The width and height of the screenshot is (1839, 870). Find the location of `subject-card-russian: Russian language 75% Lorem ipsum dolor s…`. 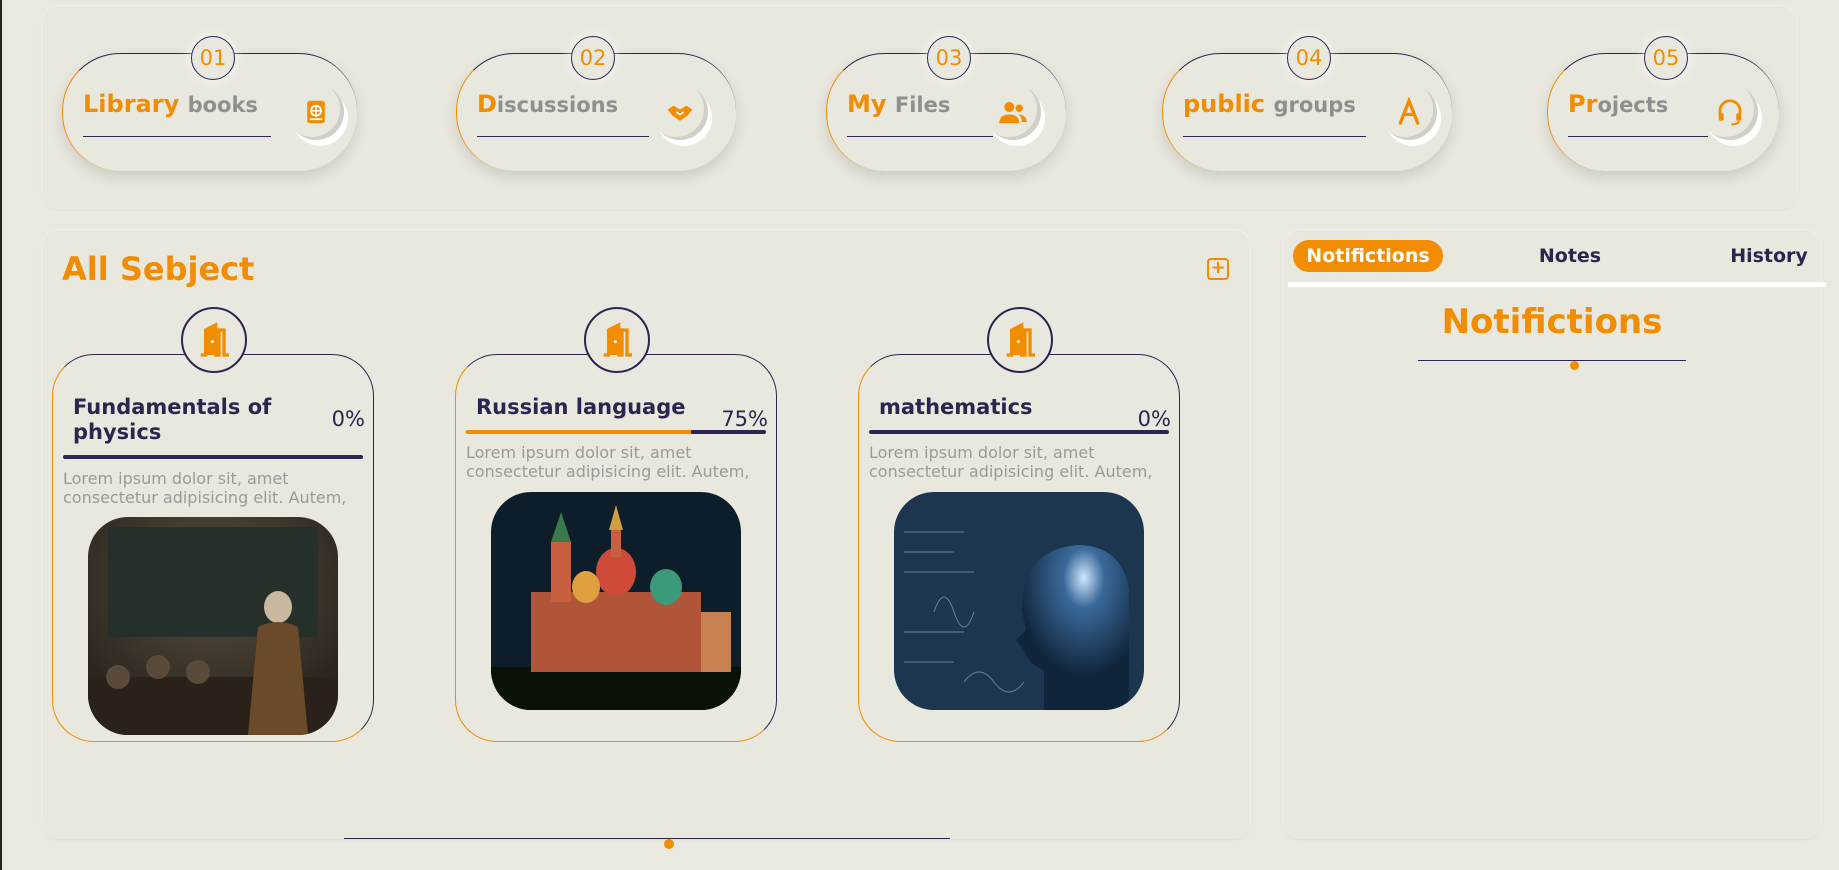

subject-card-russian: Russian language 75% Lorem ipsum dolor s… is located at coordinates (616, 524).